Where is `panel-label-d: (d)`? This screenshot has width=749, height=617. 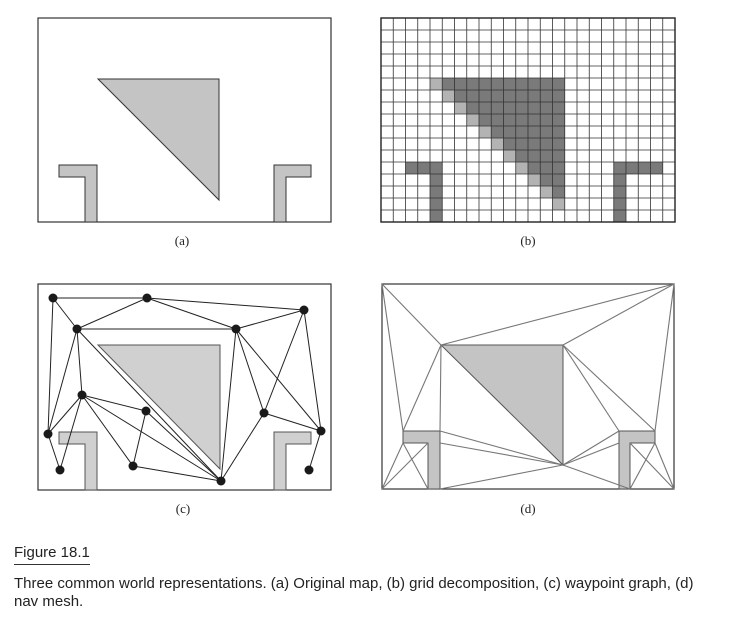
panel-label-d: (d) is located at coordinates (528, 508).